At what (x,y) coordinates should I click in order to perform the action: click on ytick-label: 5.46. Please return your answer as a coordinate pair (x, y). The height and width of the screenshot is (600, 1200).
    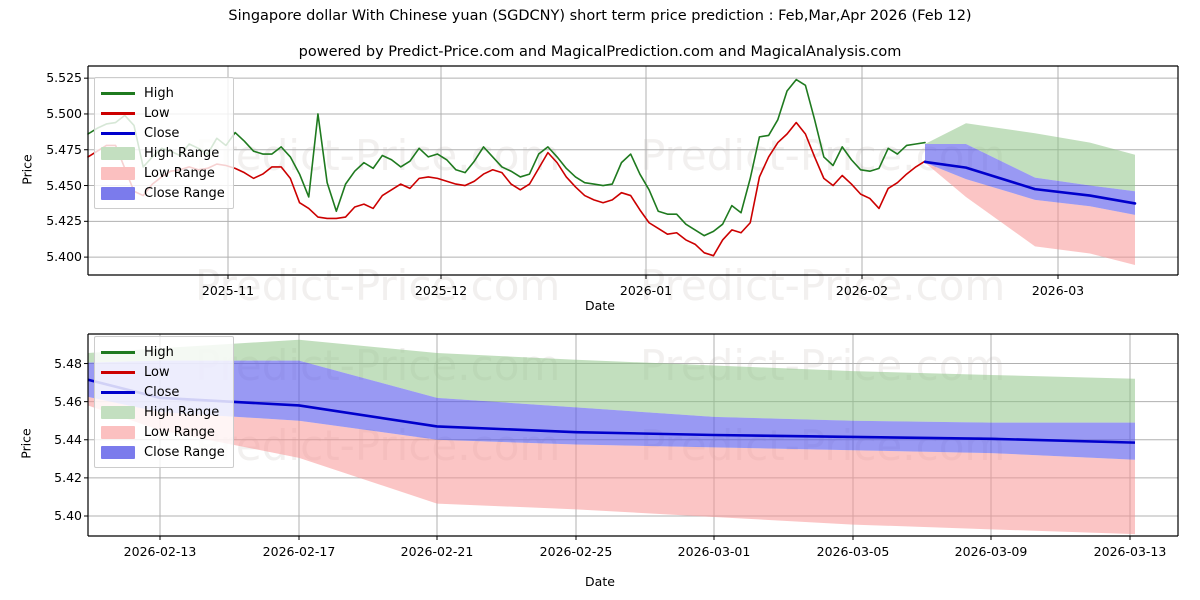
    Looking at the image, I should click on (68, 401).